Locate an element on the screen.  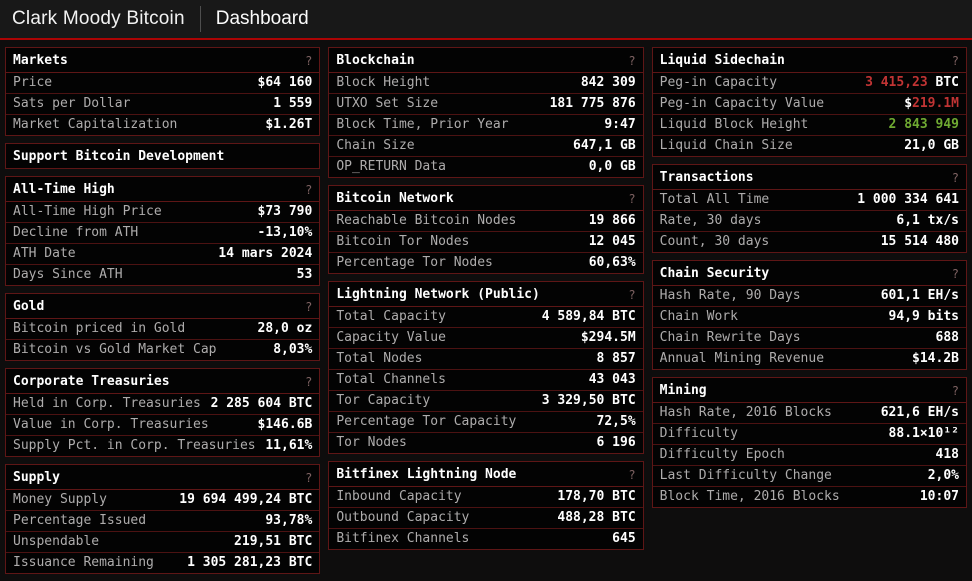
stat-row-money-supply: Money Supply 19 694 499,24 BTC is located at coordinates (162, 500).